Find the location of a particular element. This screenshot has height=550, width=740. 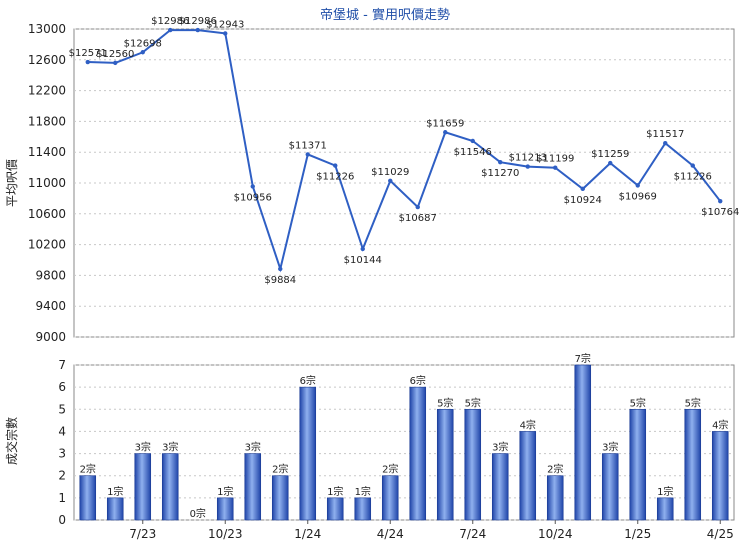

price-data-label: $12698 is located at coordinates (143, 43).